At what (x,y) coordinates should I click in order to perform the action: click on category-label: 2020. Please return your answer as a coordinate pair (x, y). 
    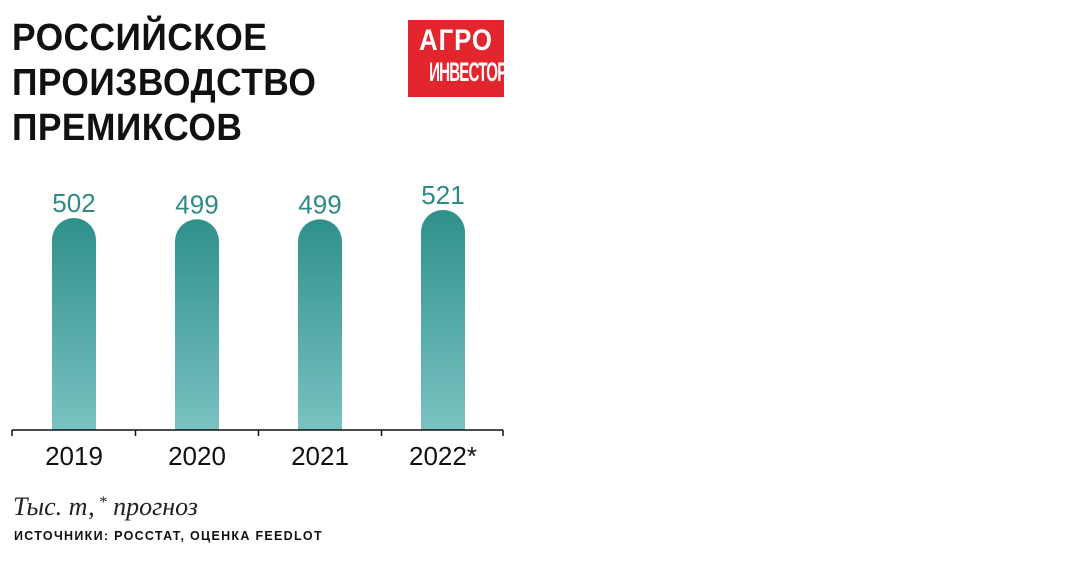
    Looking at the image, I should click on (197, 456).